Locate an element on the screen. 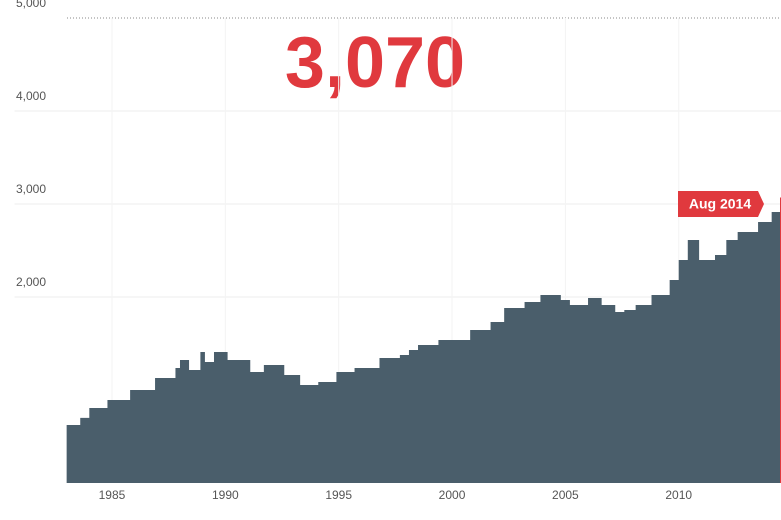 Image resolution: width=781 pixels, height=520 pixels. annotation-flag: Aug 2014 is located at coordinates (721, 204).